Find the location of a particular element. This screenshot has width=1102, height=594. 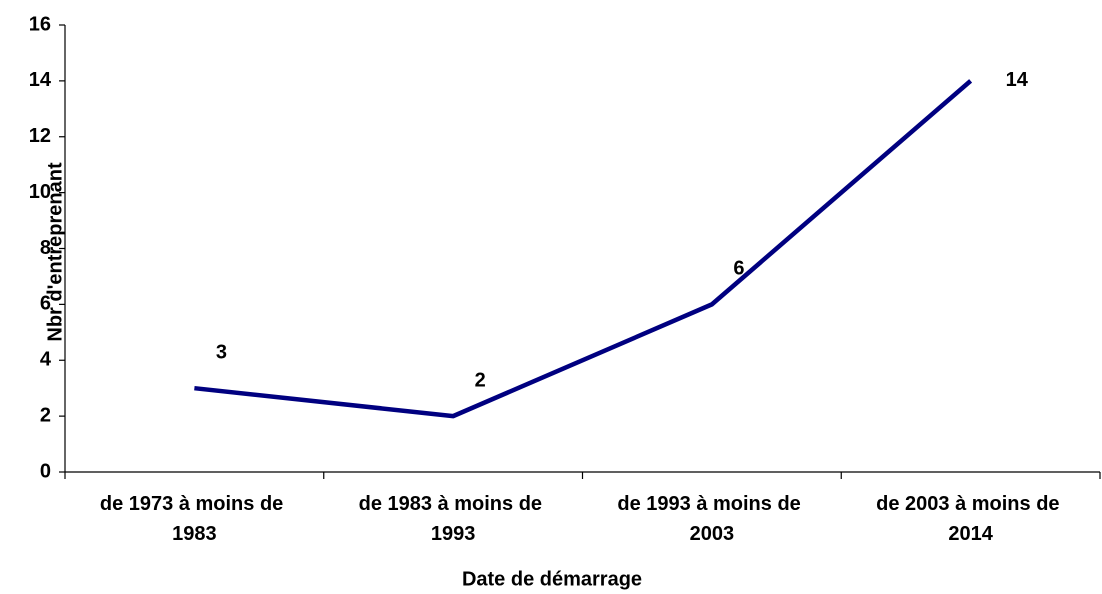

x-tick-label: de 1983 à moins de 1993 is located at coordinates (453, 519).